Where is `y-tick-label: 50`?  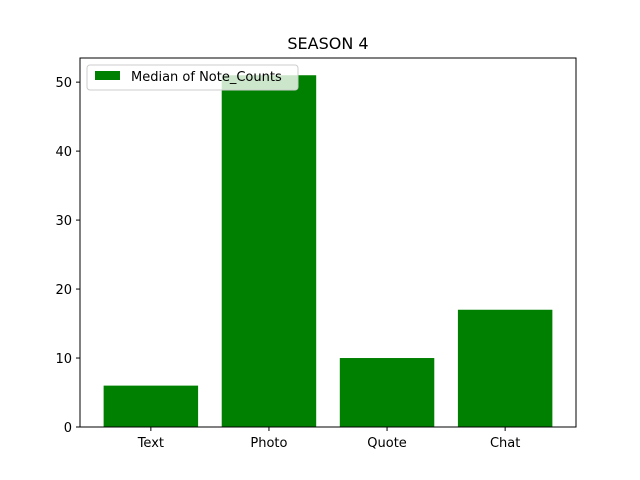
y-tick-label: 50 is located at coordinates (63, 83).